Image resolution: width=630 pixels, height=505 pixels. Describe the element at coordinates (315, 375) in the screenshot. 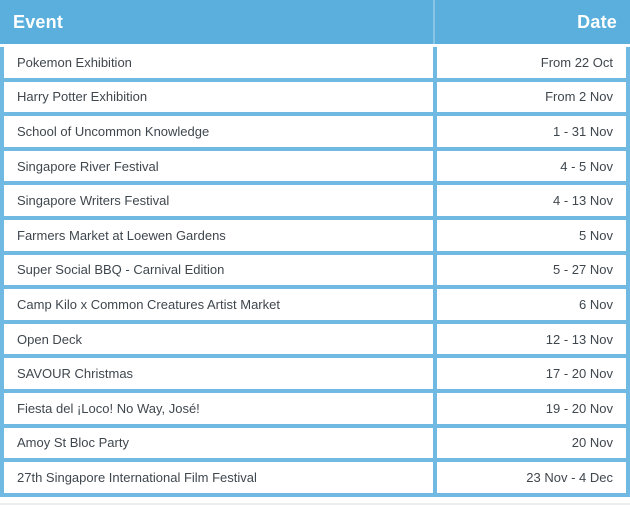

I see `table-row: SAVOUR Christmas 17 - 20 Nov` at that location.